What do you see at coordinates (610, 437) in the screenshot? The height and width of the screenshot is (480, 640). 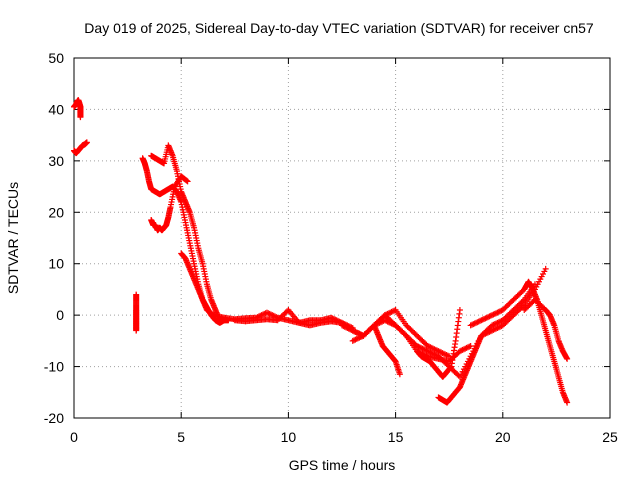 I see `x-tick-label: 25` at bounding box center [610, 437].